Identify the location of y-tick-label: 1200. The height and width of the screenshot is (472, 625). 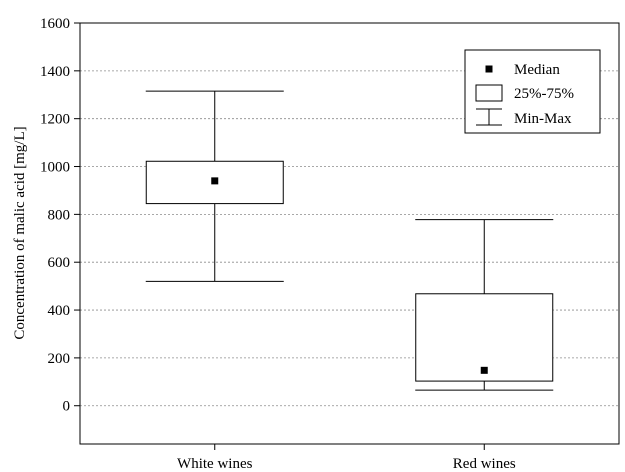
(55, 120).